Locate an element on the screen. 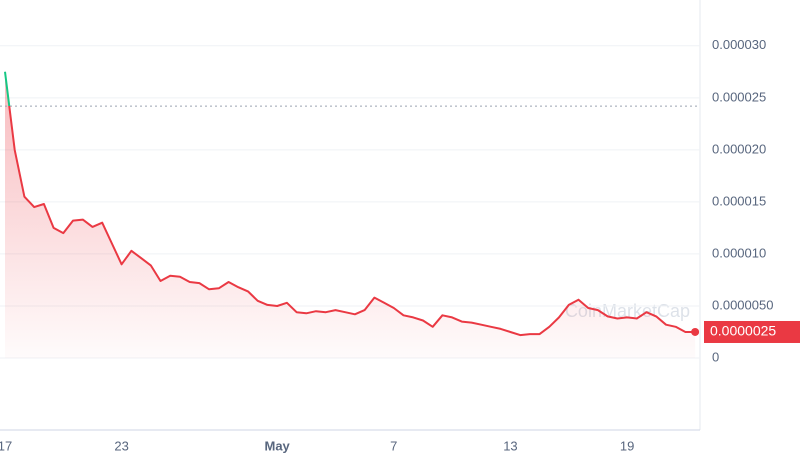 The height and width of the screenshot is (460, 800). y-tick-label: 0.000010 is located at coordinates (739, 252).